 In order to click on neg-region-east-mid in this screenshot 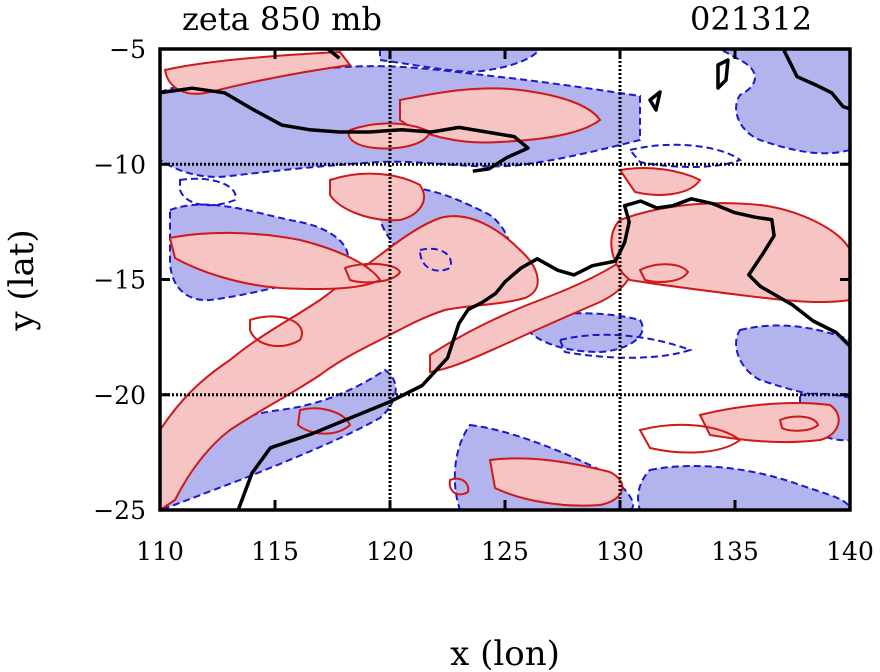, I will do `click(792, 363)`.